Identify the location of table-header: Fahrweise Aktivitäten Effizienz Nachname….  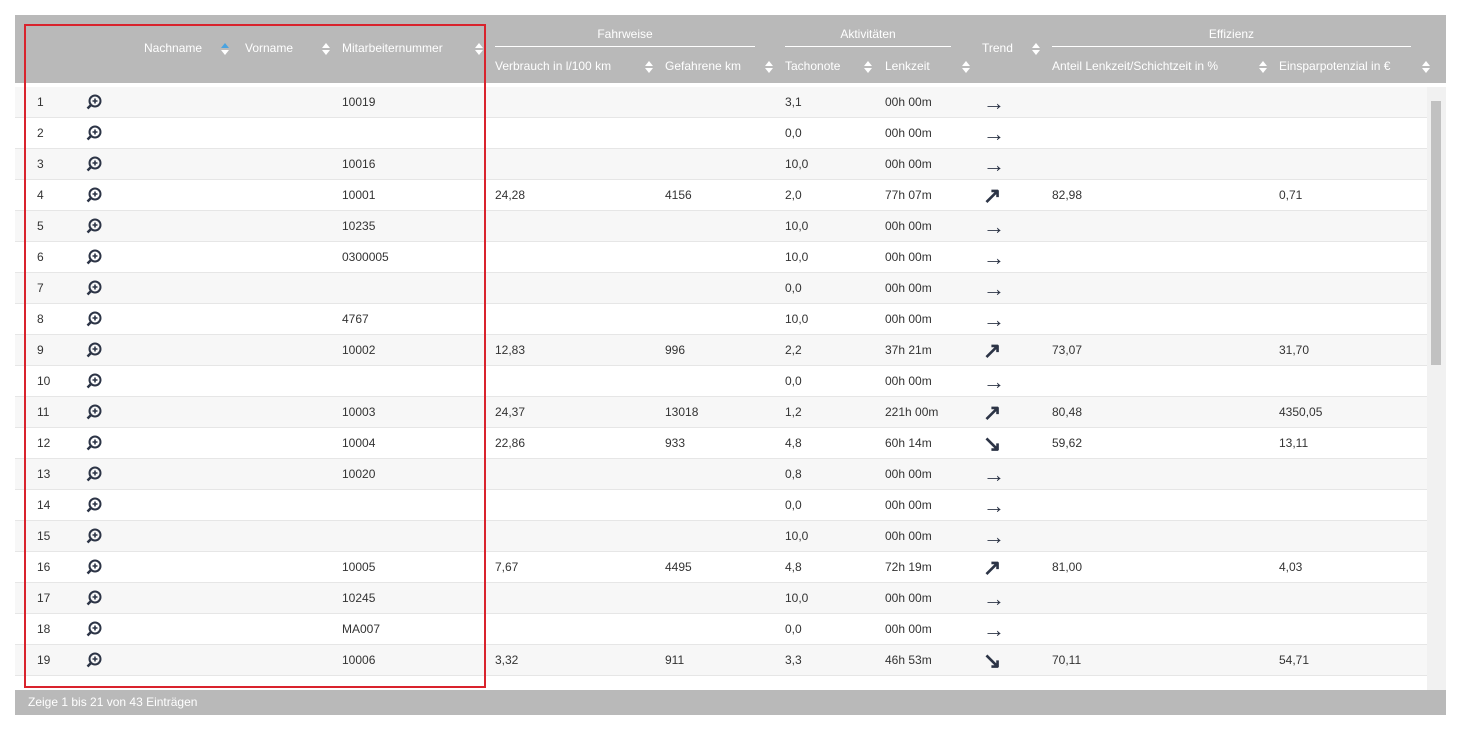
(730, 49).